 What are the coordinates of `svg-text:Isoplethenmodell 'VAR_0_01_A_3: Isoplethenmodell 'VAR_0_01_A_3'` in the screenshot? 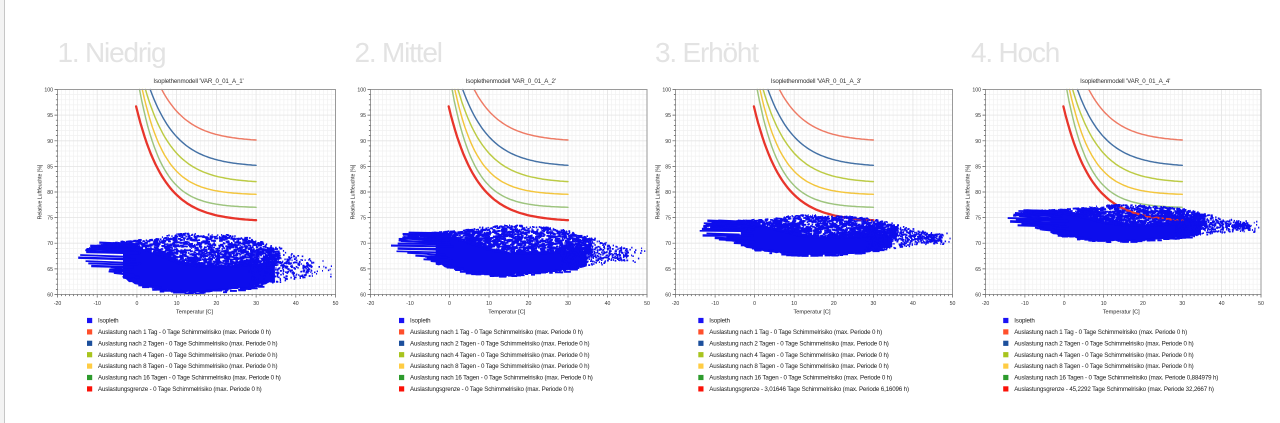 It's located at (816, 81).